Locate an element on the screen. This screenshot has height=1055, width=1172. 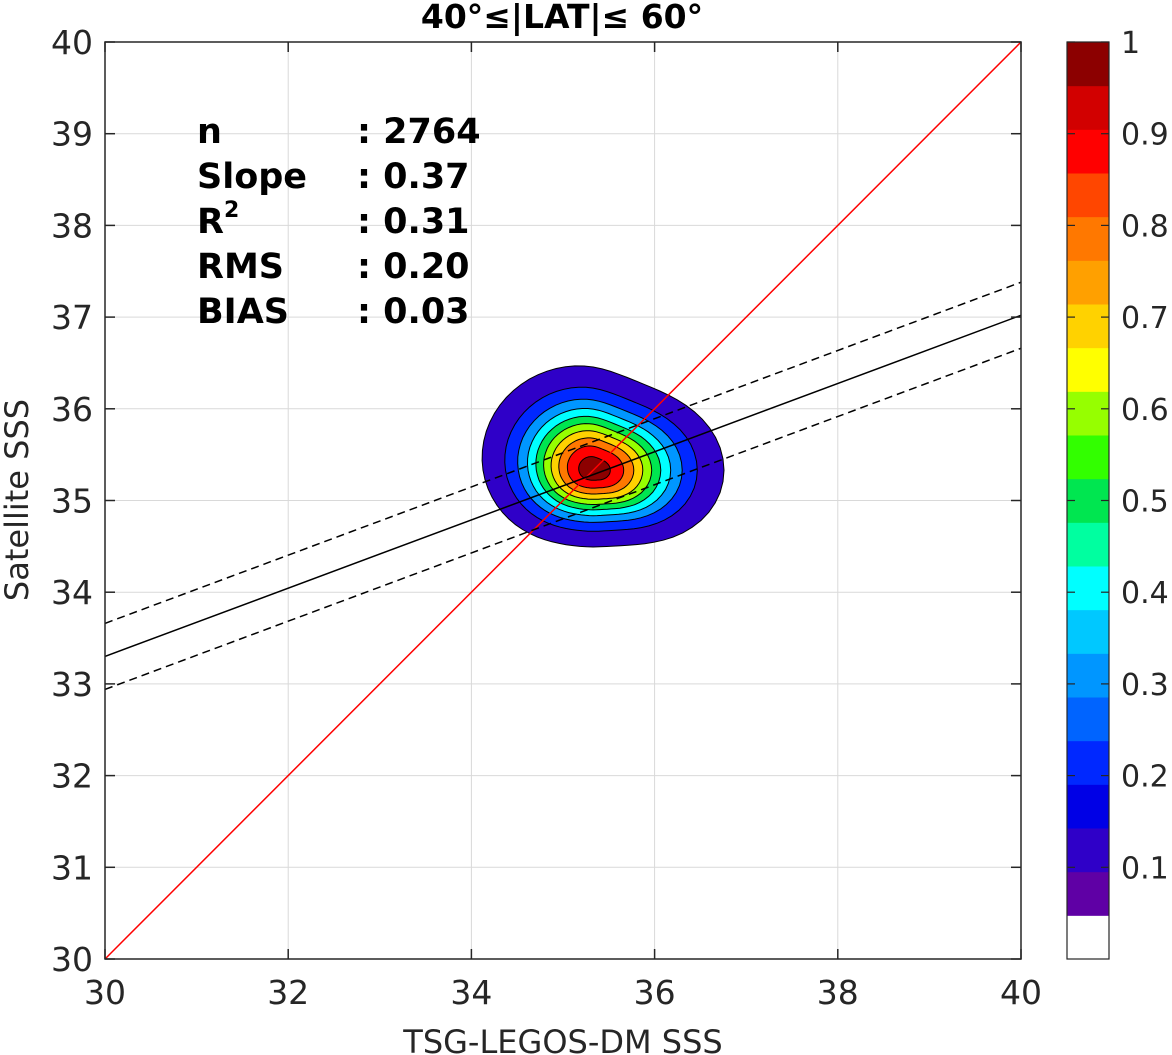
x-tick-label: 40 is located at coordinates (1021, 992).